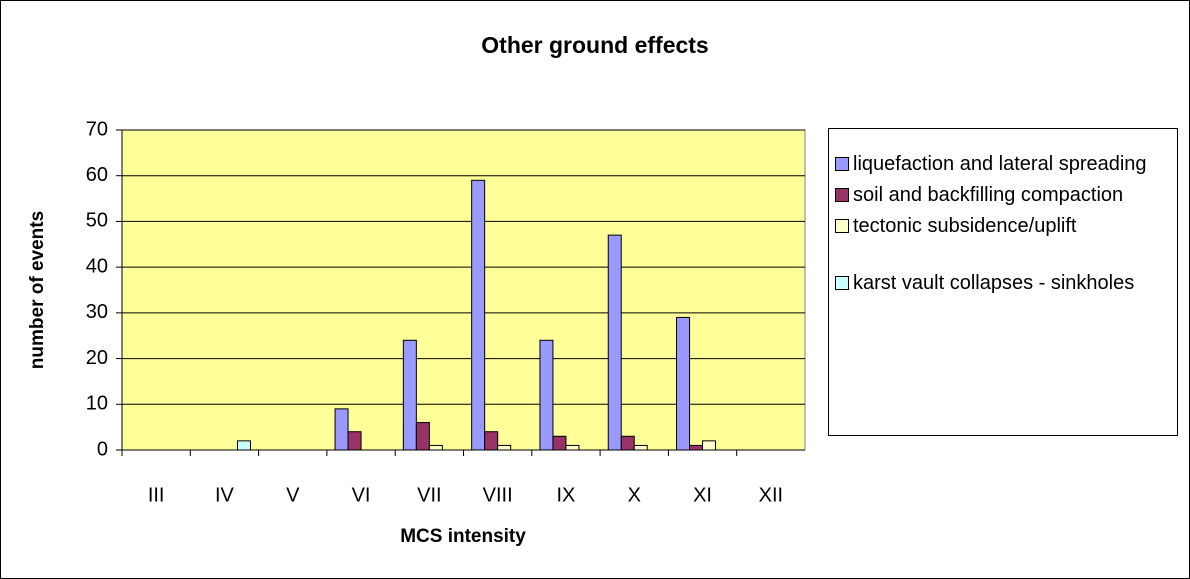 The image size is (1190, 579). What do you see at coordinates (988, 195) in the screenshot?
I see `legend-label: soil and backfilling compaction` at bounding box center [988, 195].